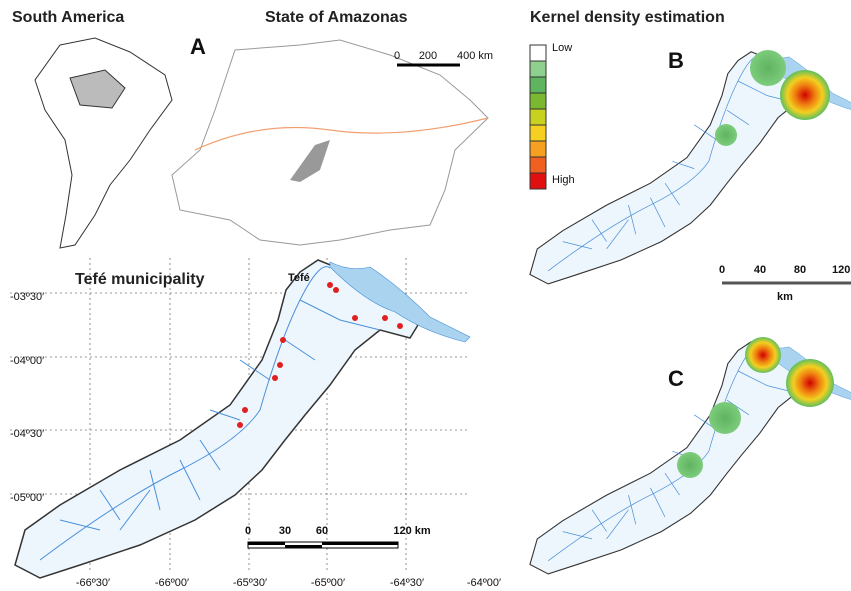 The height and width of the screenshot is (591, 851). What do you see at coordinates (484, 583) in the screenshot?
I see `lon-label: -64º00′` at bounding box center [484, 583].